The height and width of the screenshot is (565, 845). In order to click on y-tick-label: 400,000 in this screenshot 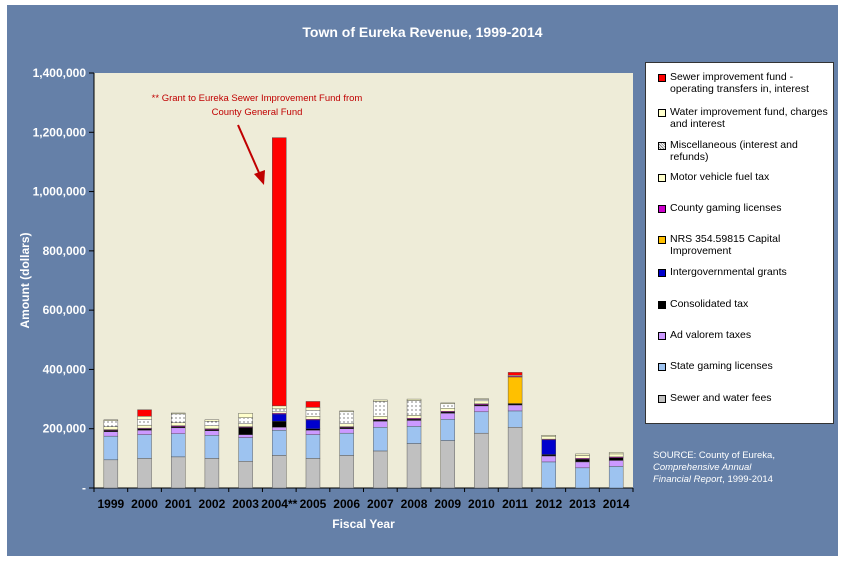, I will do `click(65, 369)`.